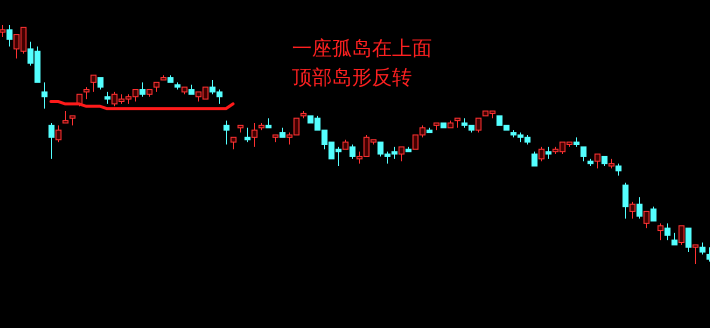 The width and height of the screenshot is (710, 328). I want to click on annotation: 顶部岛形反转, so click(352, 77).